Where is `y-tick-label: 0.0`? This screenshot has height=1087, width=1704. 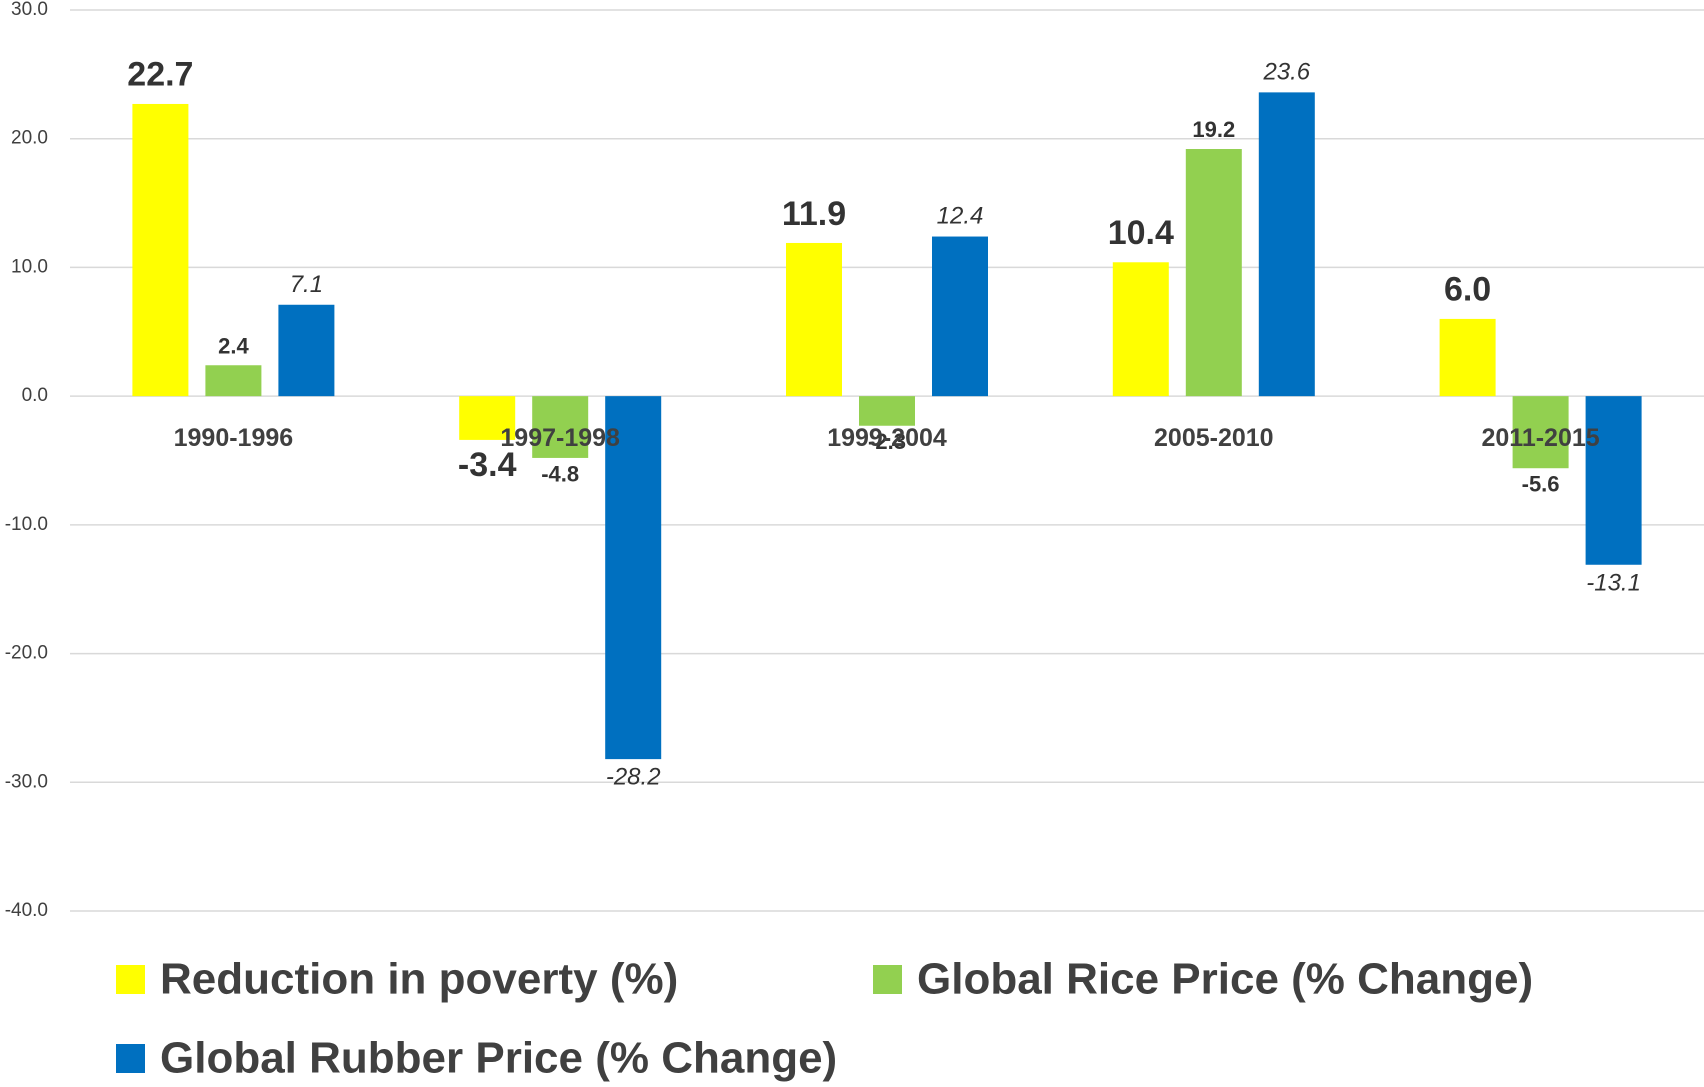 y-tick-label: 0.0 is located at coordinates (35, 395).